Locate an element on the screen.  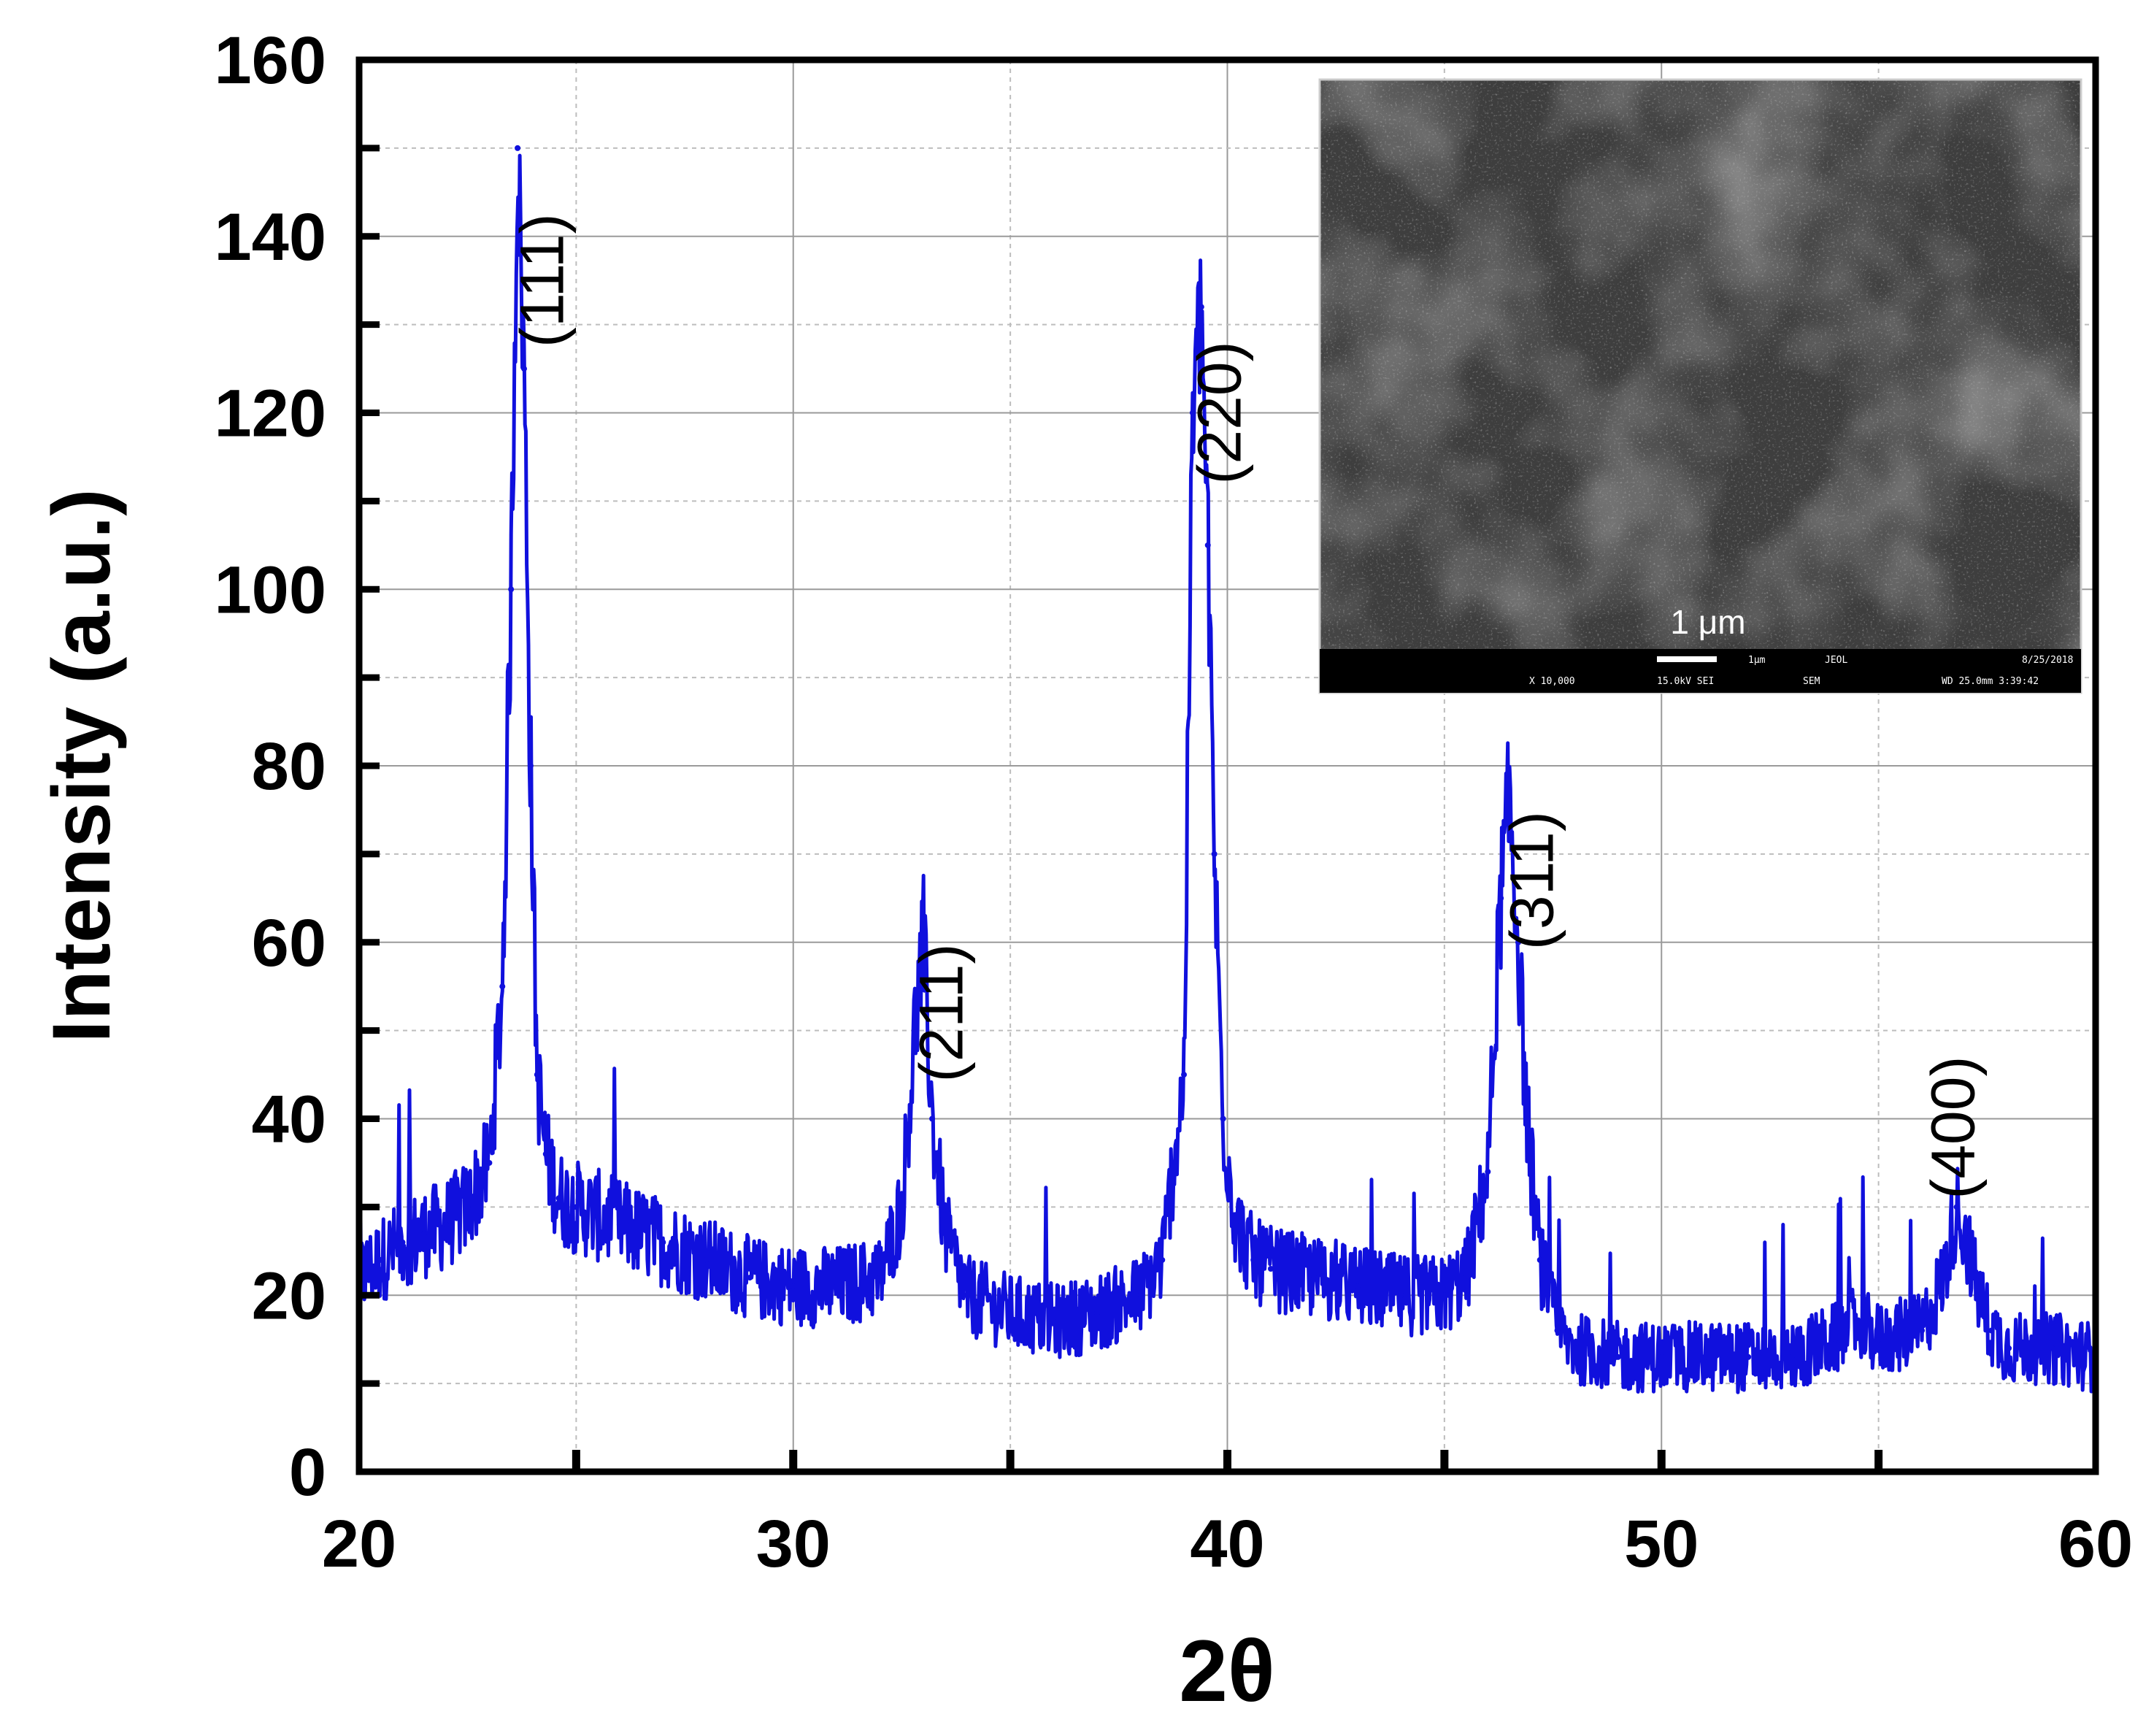
sem-footer-scale: 1μm is located at coordinates (1757, 660).